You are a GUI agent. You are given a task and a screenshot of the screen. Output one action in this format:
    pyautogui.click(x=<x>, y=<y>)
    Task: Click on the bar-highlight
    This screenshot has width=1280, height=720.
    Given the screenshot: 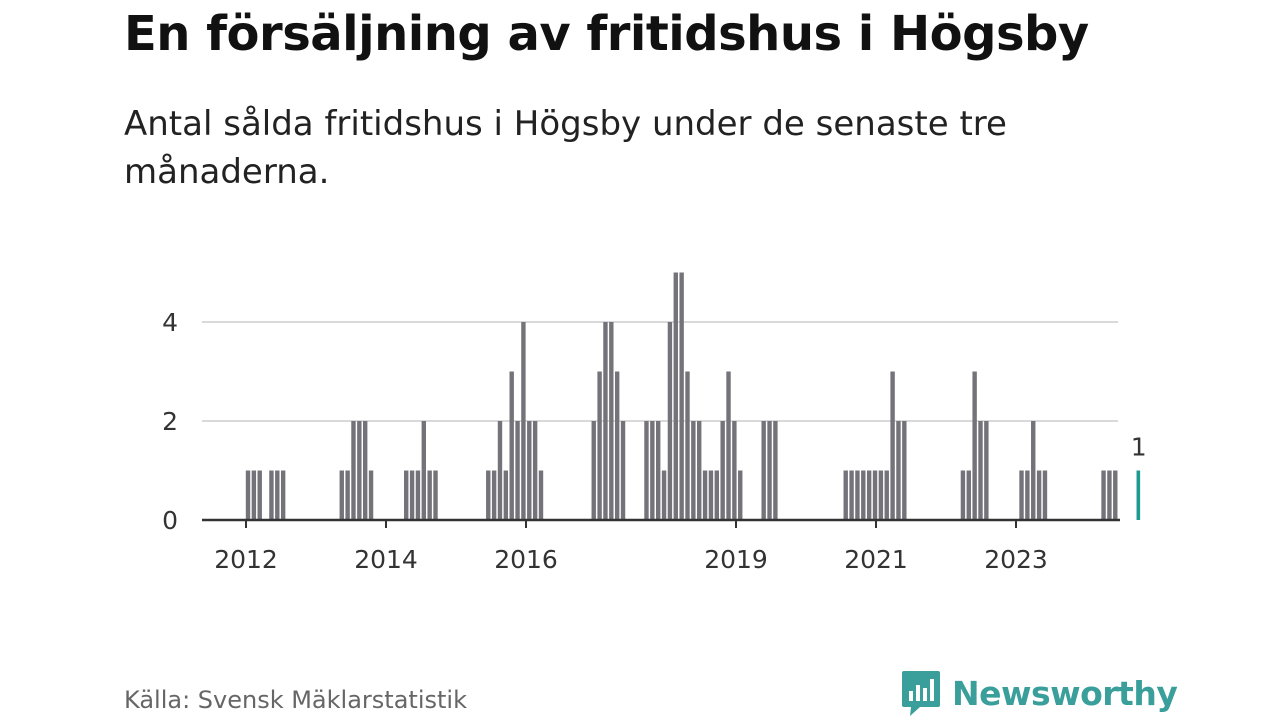 What is the action you would take?
    pyautogui.click(x=1138, y=495)
    